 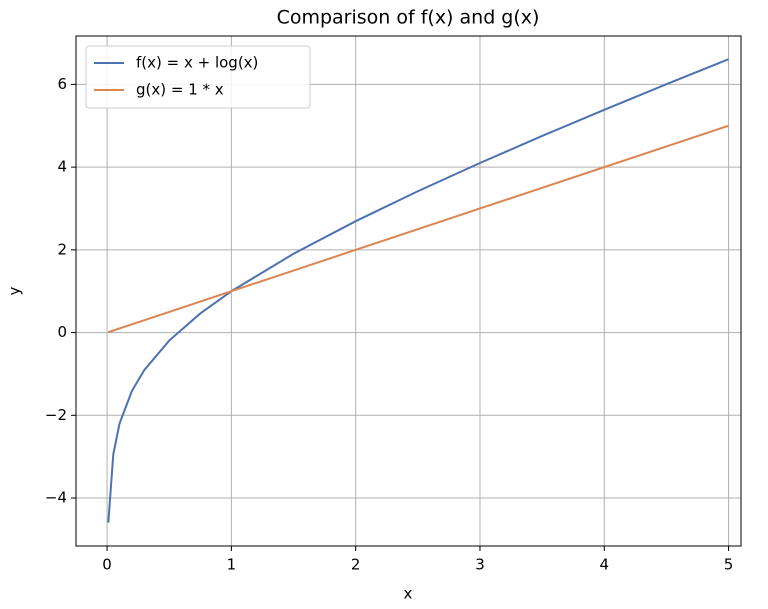 I want to click on legend-box, so click(x=198, y=77).